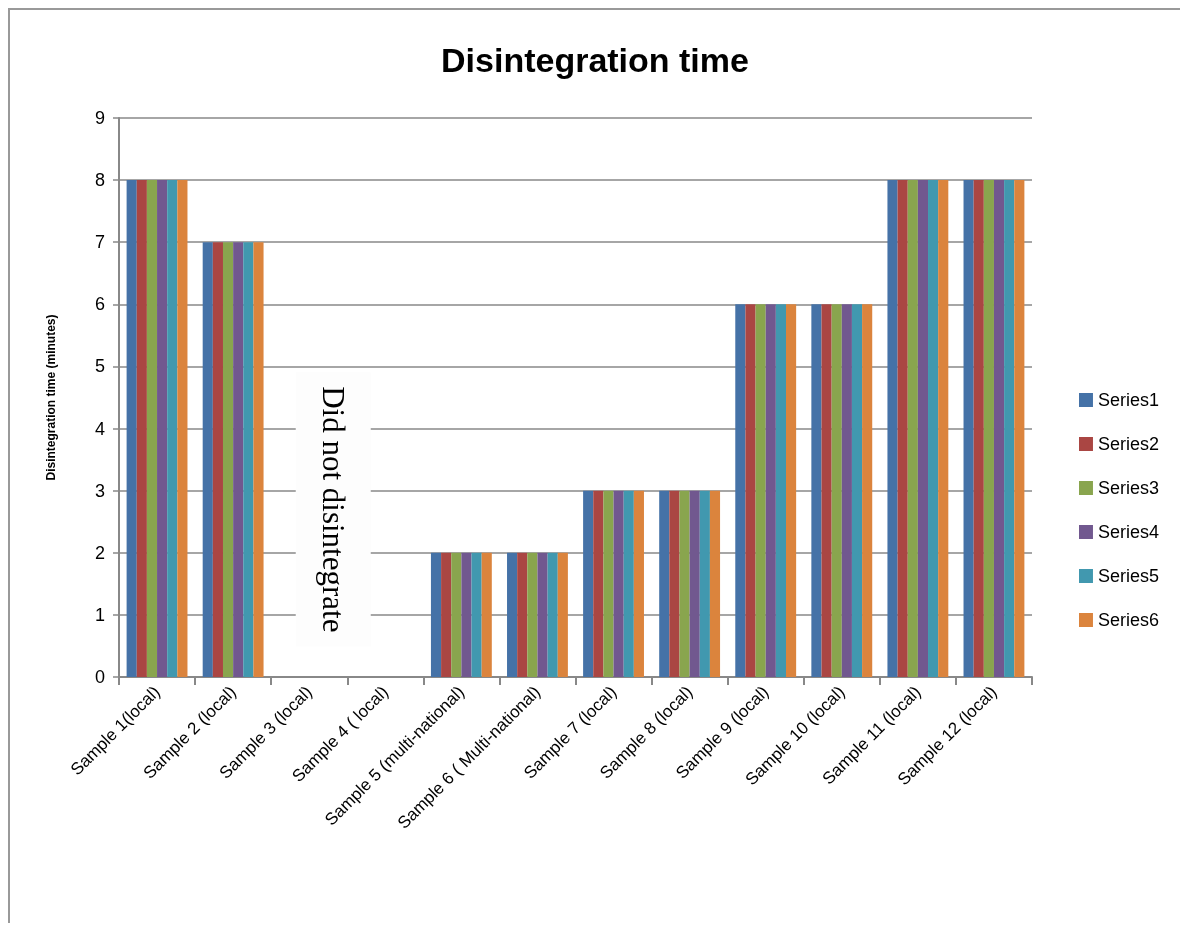 The image size is (1183, 929). I want to click on y-tick-label: 3, so click(99, 490).